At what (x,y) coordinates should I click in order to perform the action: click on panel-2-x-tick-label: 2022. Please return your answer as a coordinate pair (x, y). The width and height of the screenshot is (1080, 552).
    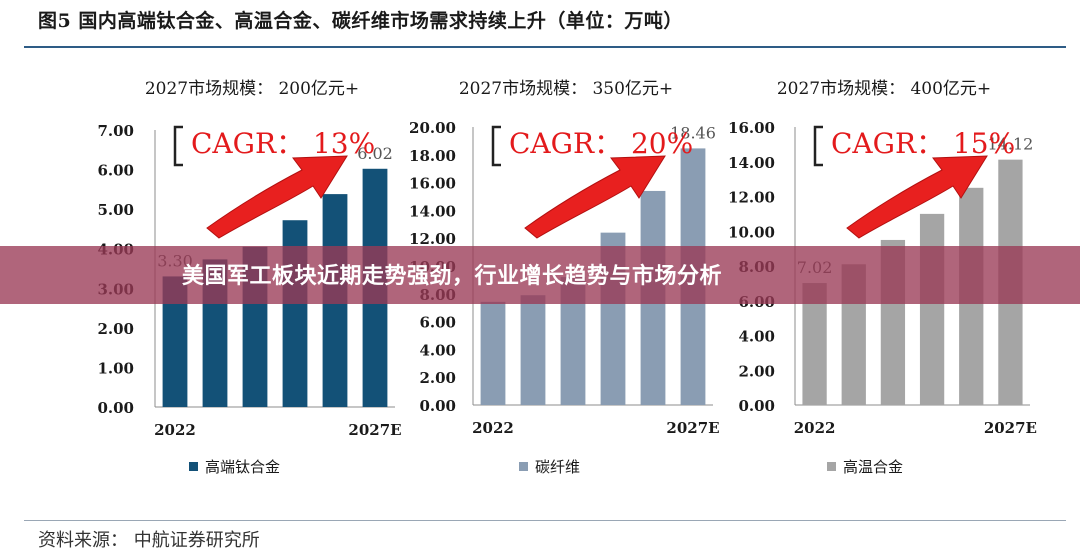
    Looking at the image, I should click on (493, 428).